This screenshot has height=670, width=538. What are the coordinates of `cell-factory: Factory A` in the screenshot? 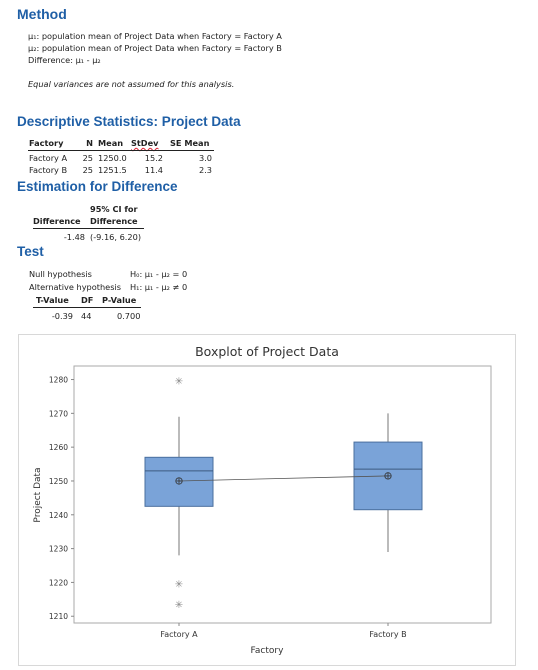 It's located at (48, 158).